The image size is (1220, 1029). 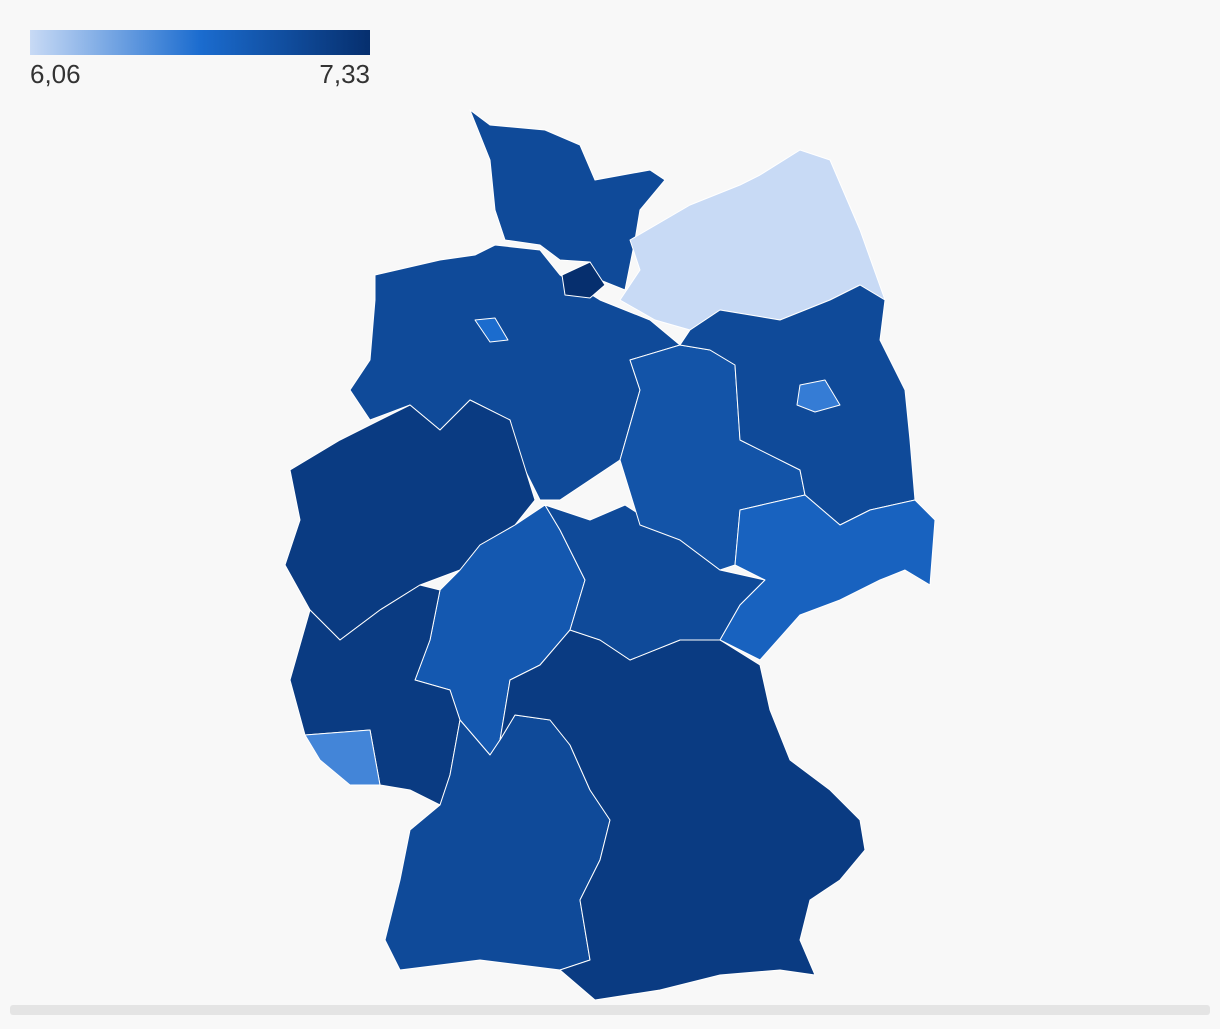 What do you see at coordinates (610, 1010) in the screenshot?
I see `scrollbar` at bounding box center [610, 1010].